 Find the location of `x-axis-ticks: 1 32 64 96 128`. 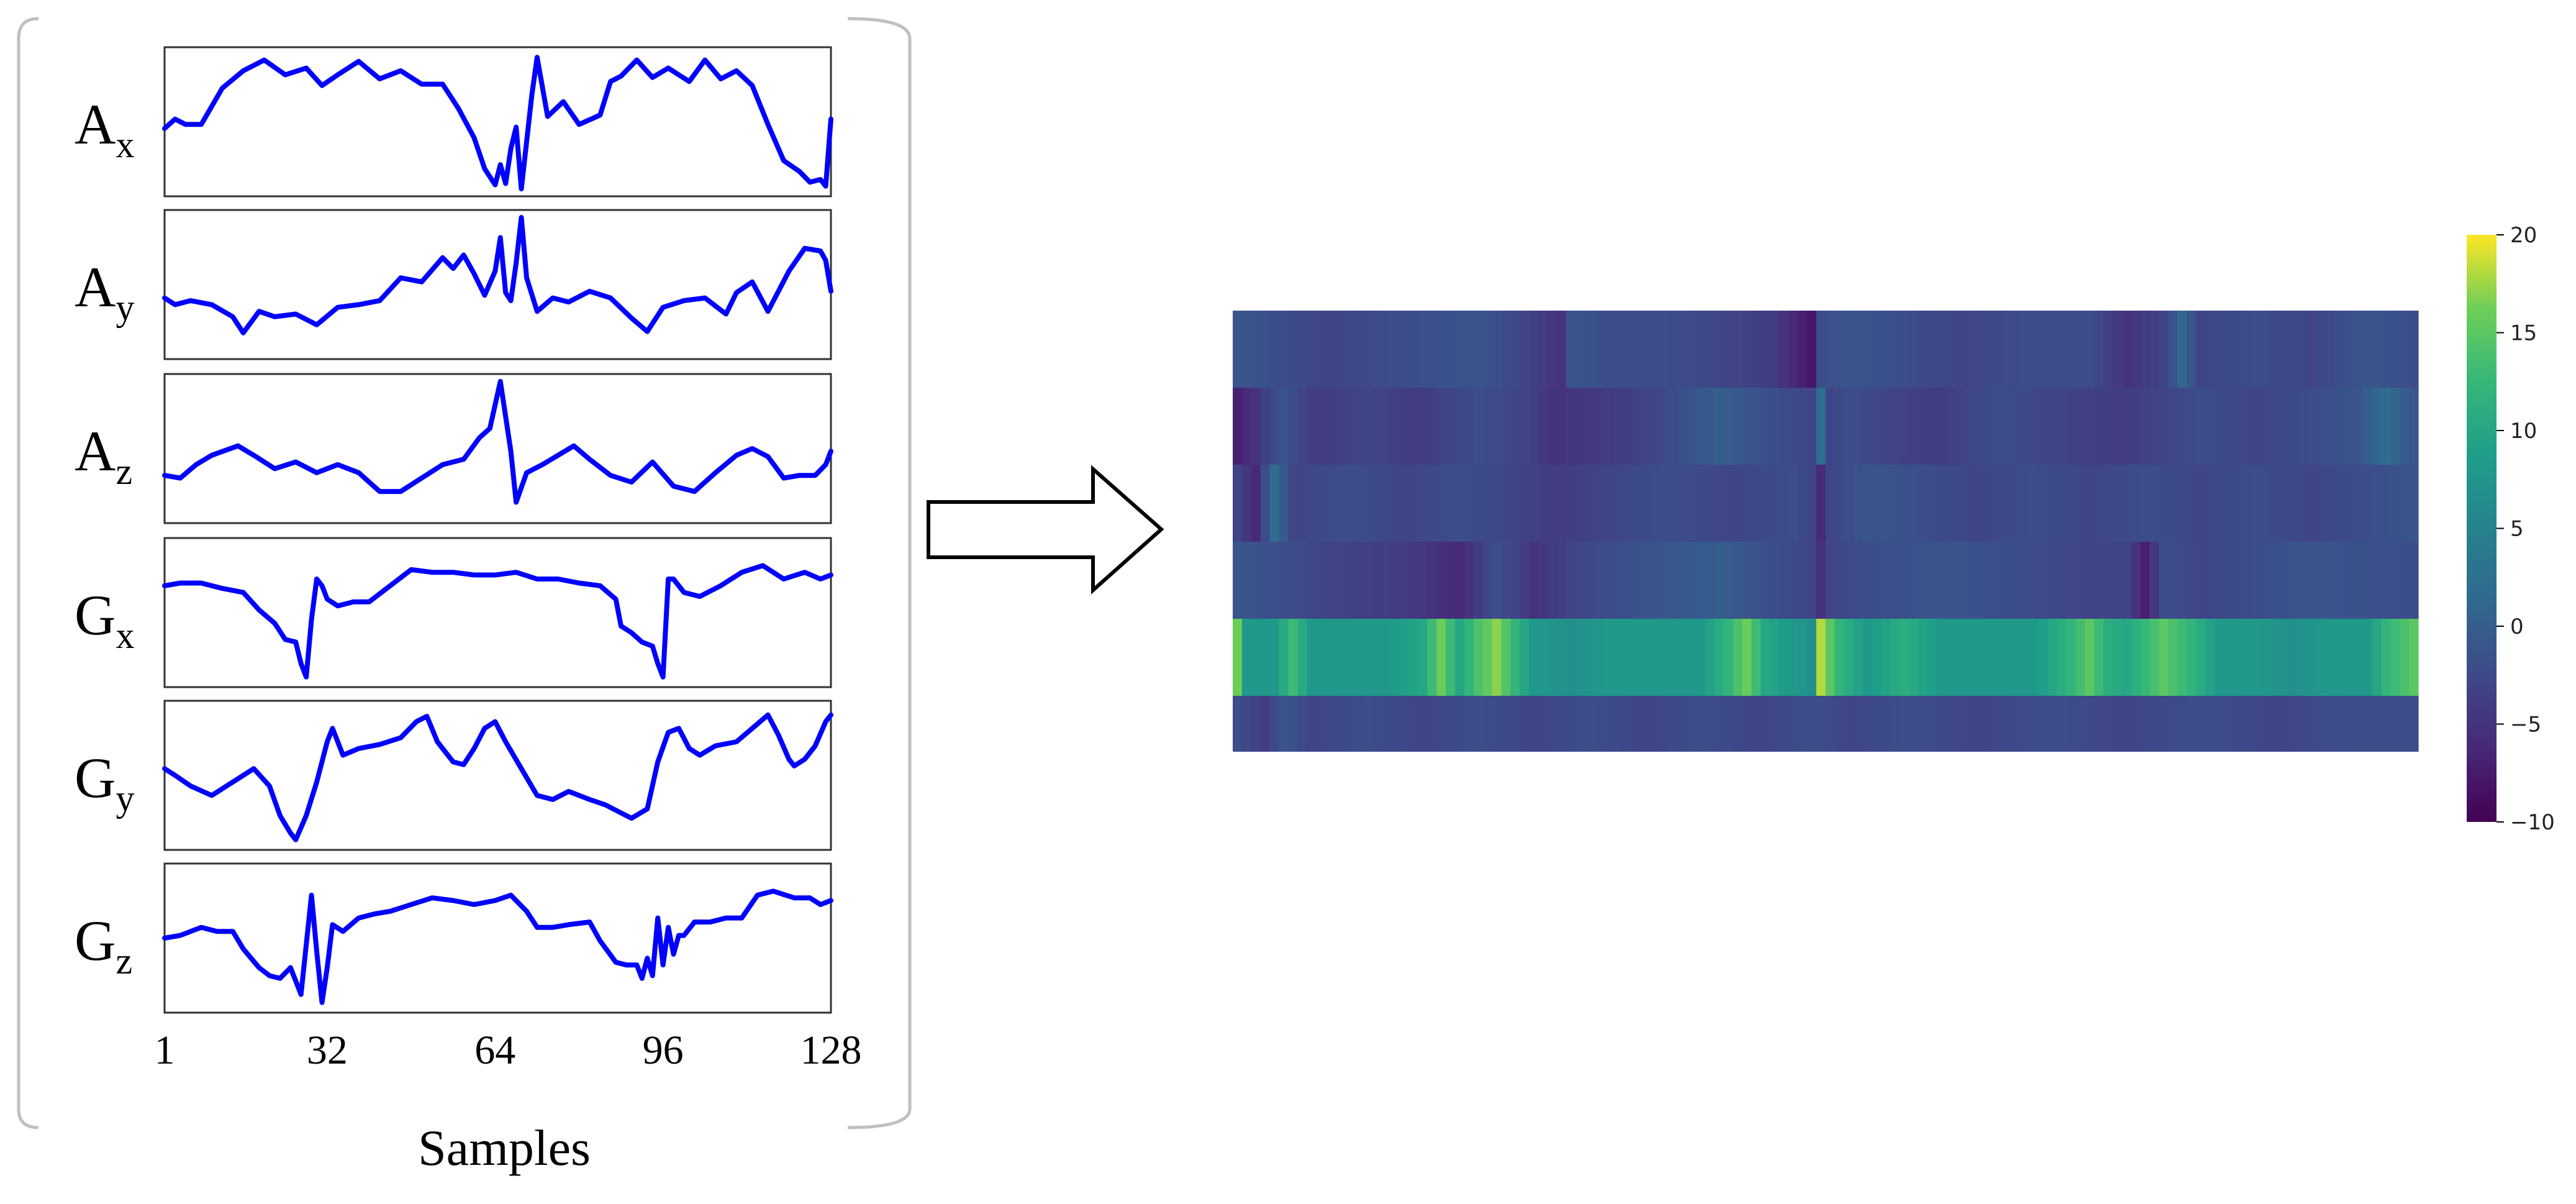

x-axis-ticks: 1 32 64 96 128 is located at coordinates (508, 1050).